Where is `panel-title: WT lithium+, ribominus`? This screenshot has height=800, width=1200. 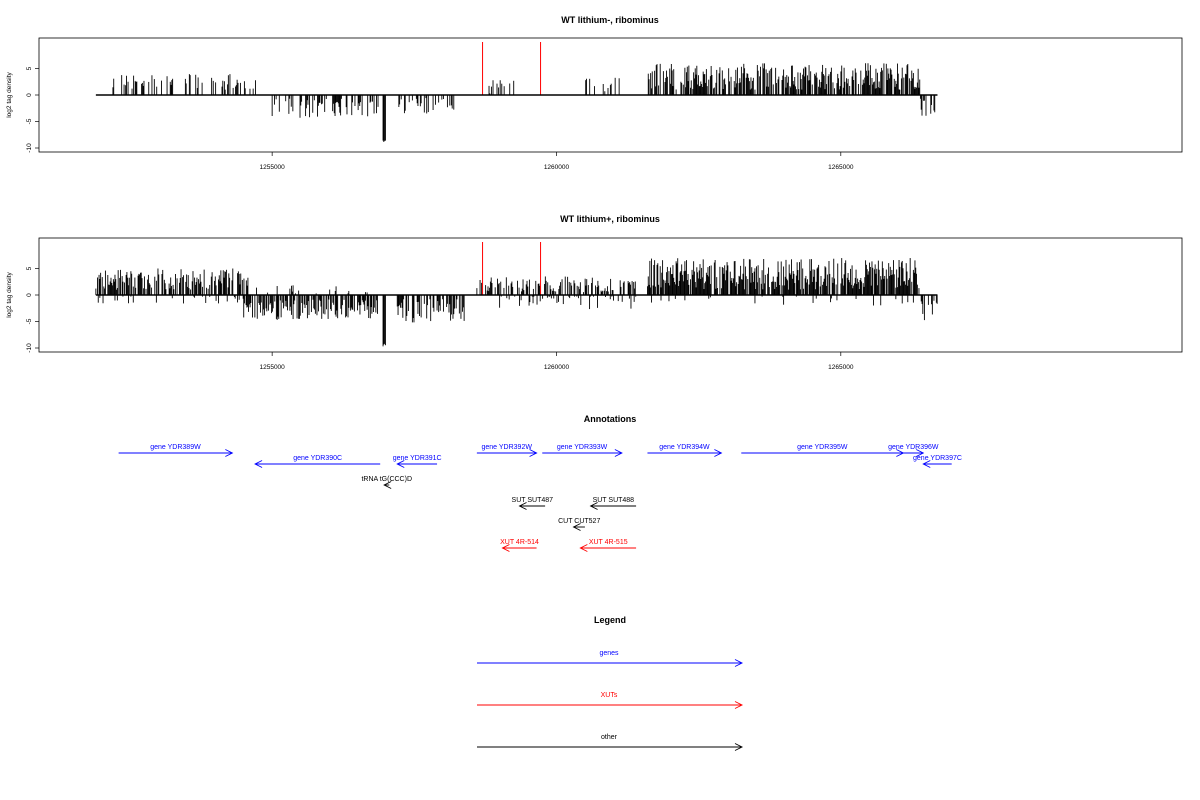
panel-title: WT lithium+, ribominus is located at coordinates (610, 219).